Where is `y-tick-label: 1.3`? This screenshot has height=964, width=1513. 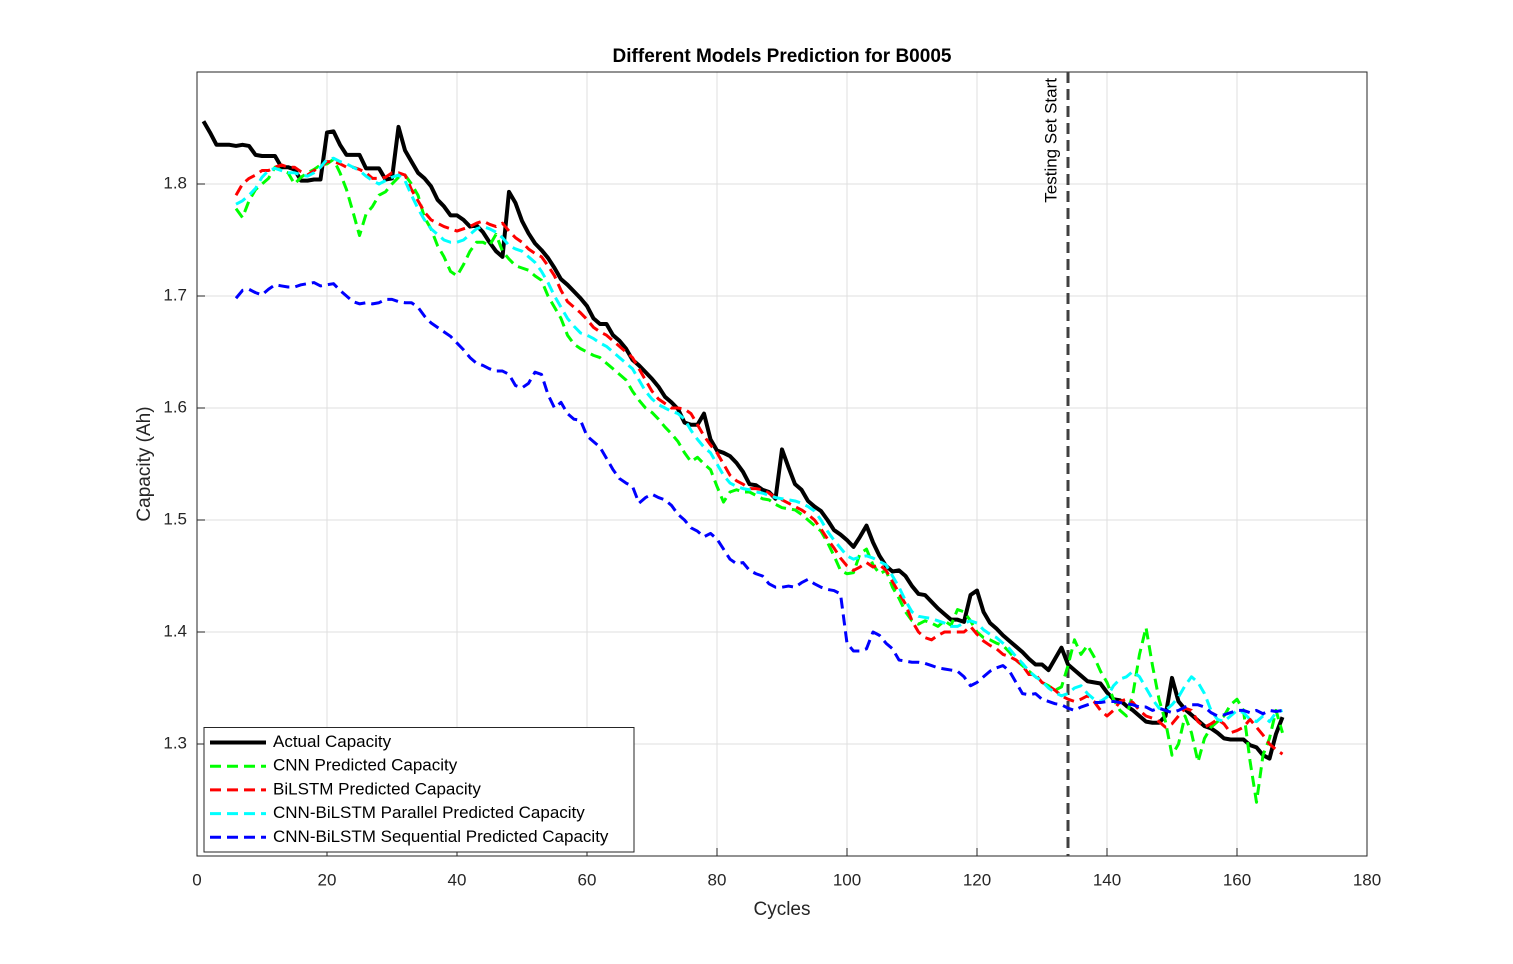 y-tick-label: 1.3 is located at coordinates (175, 742).